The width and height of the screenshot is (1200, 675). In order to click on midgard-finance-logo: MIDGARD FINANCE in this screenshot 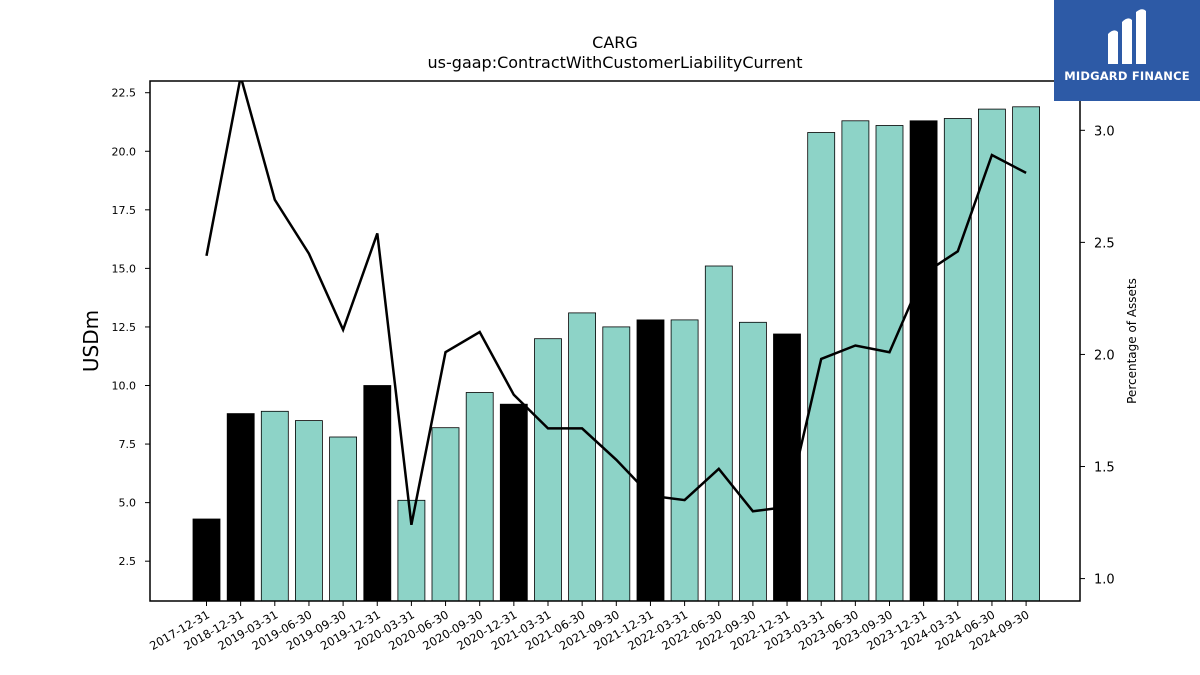, I will do `click(1127, 50)`.